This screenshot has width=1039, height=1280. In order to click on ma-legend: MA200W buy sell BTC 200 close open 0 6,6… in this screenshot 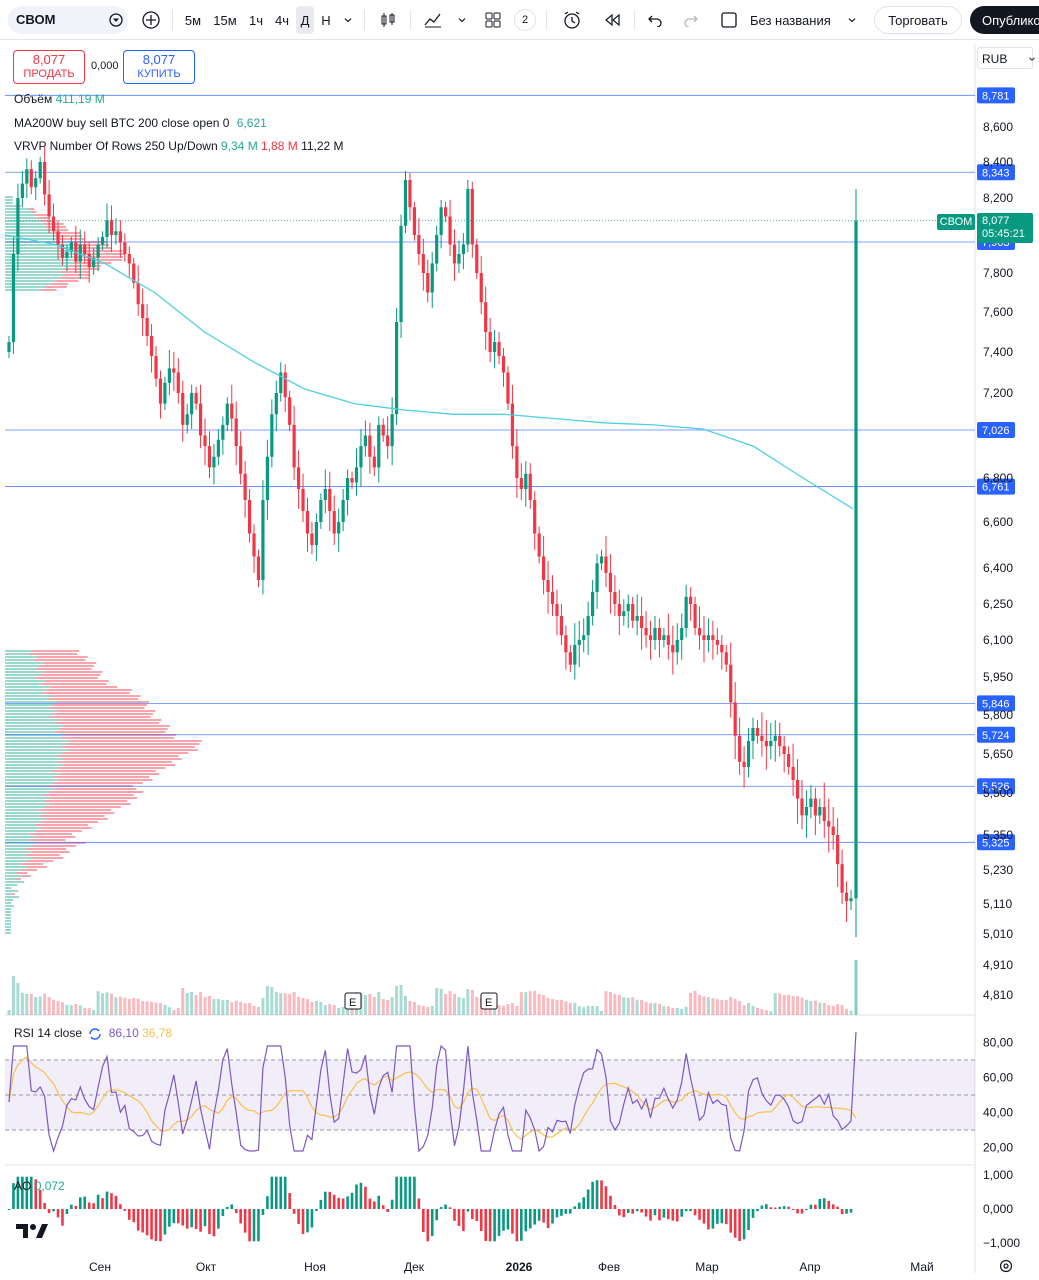, I will do `click(140, 123)`.